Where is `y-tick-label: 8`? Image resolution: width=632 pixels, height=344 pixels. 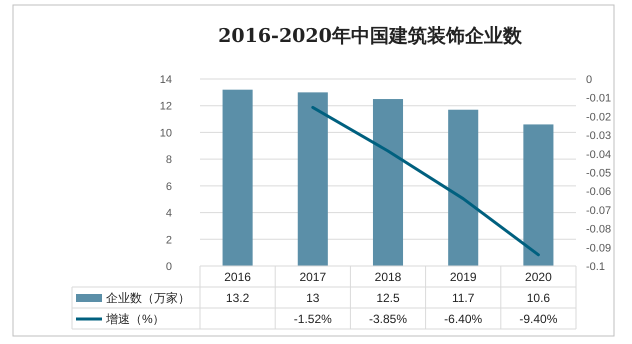
y-tick-label: 8 is located at coordinates (169, 160).